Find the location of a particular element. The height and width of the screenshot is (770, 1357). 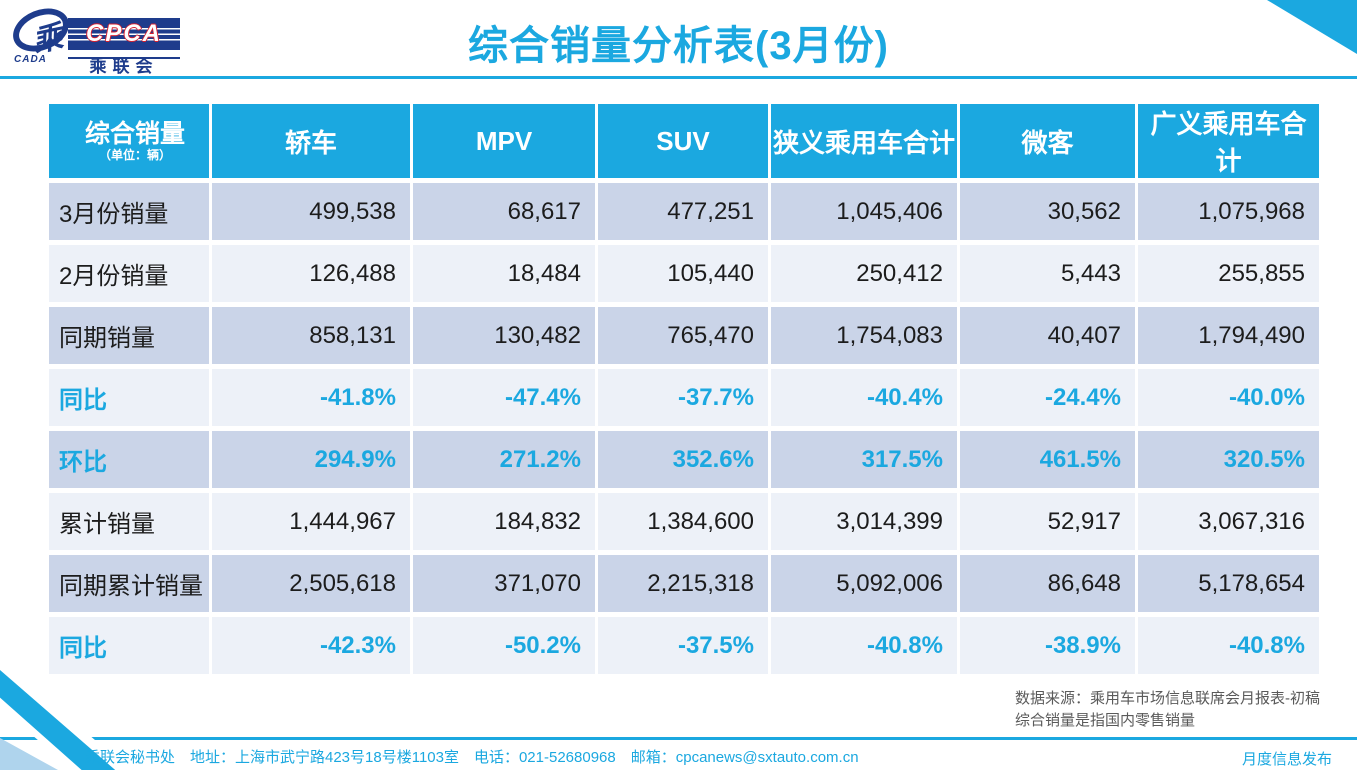

row-label: 累计销量 is located at coordinates (129, 521).